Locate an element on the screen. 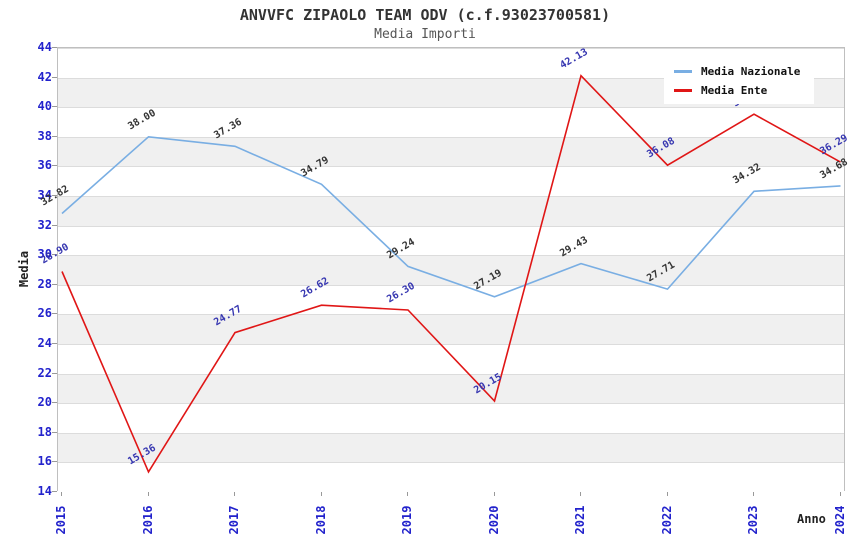 This screenshot has height=550, width=850. y-tick-label: 18 is located at coordinates (44, 431).